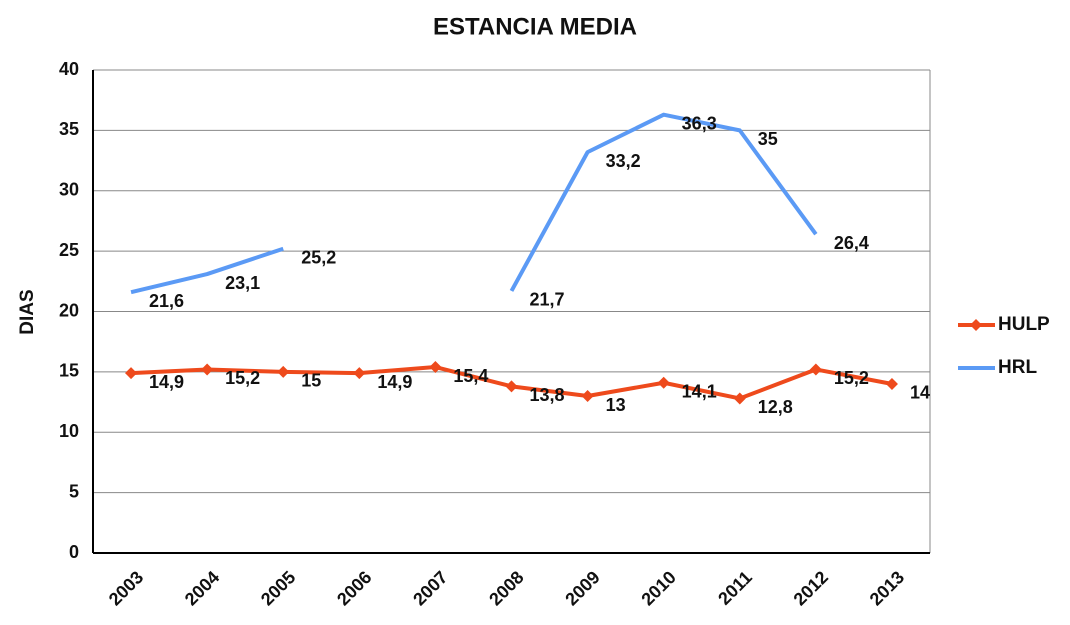  What do you see at coordinates (1017, 367) in the screenshot?
I see `legend-label: HRL` at bounding box center [1017, 367].